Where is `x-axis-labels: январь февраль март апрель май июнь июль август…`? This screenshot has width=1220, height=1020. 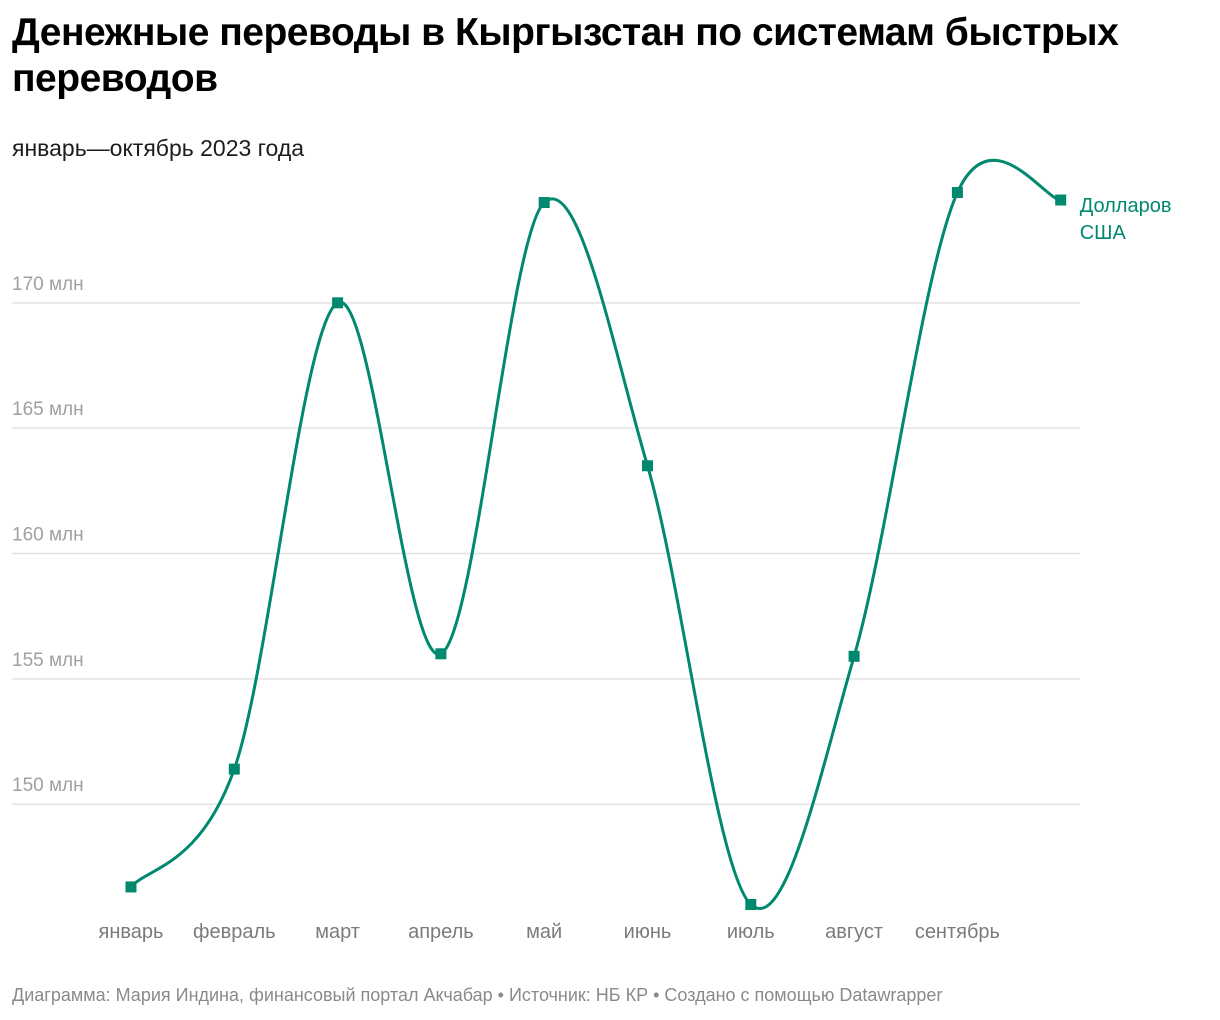 x-axis-labels: январь февраль март апрель май июнь июль август… is located at coordinates (549, 932).